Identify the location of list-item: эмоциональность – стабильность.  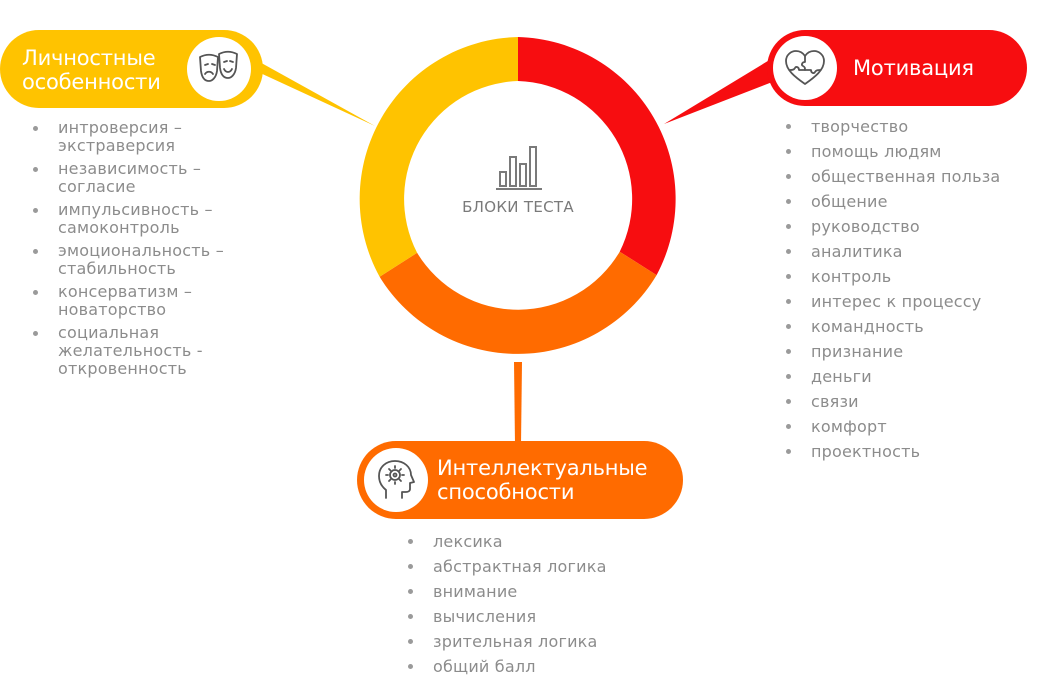
(150, 260).